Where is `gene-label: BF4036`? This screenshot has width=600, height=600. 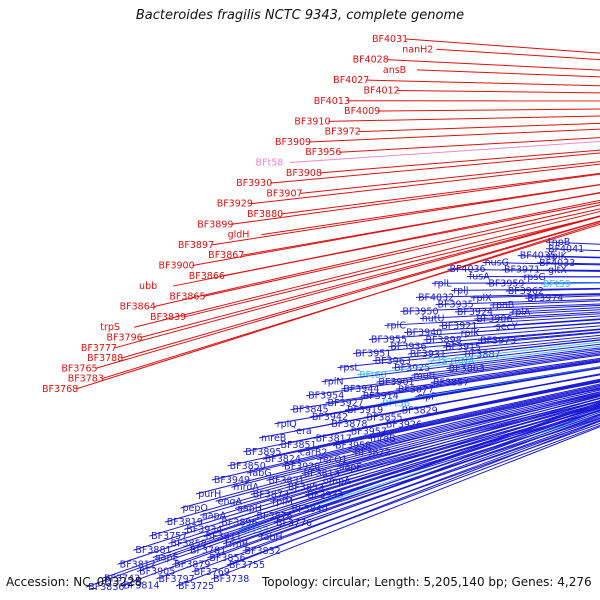
gene-label: BF4036 is located at coordinates (467, 269).